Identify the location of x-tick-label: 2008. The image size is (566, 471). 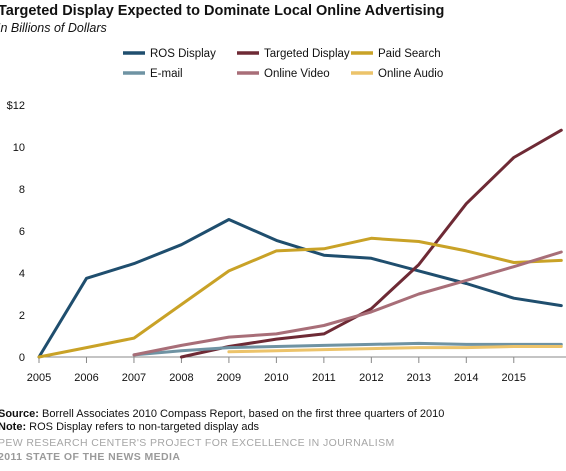
(181, 378).